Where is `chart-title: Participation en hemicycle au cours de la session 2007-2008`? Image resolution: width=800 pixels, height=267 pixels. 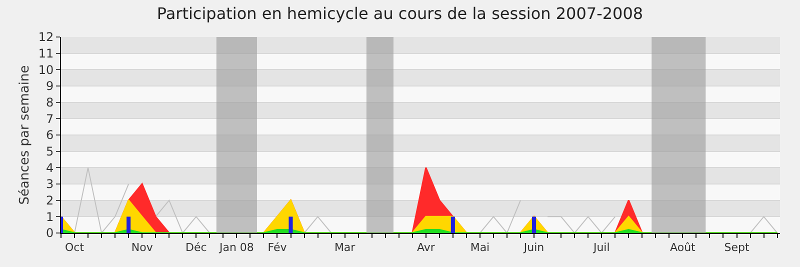
chart-title: Participation en hemicycle au cours de la session 2007-2008 is located at coordinates (400, 14).